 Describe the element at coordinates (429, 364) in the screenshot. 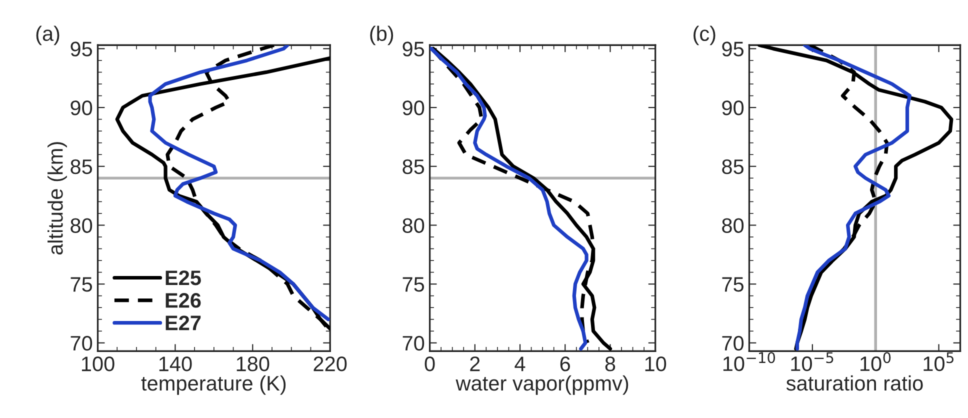

I see `x-tick-label: 0` at that location.